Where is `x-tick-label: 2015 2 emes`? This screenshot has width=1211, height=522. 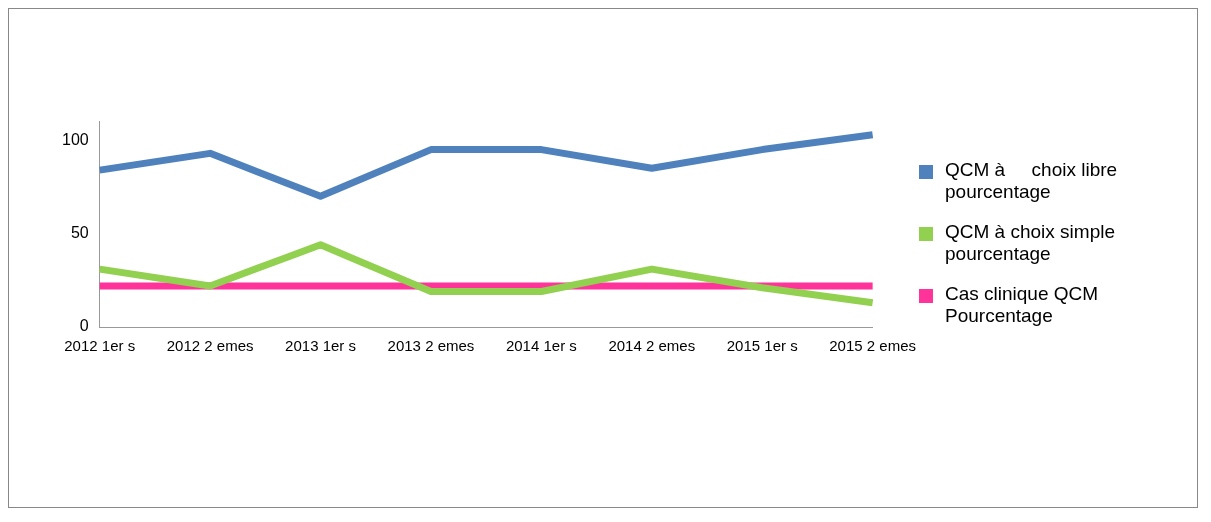 x-tick-label: 2015 2 emes is located at coordinates (872, 346).